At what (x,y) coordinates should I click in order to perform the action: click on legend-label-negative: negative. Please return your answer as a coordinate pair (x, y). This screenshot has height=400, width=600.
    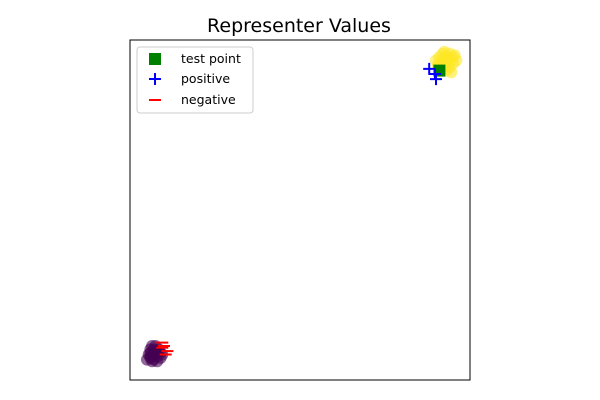
    Looking at the image, I should click on (208, 99).